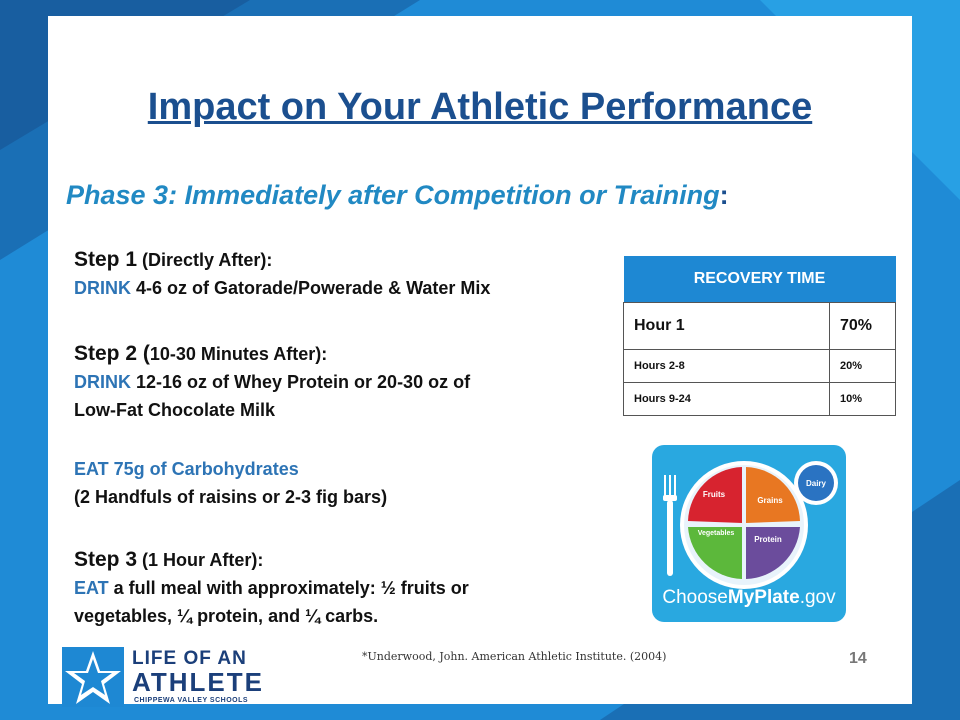 The height and width of the screenshot is (720, 960). What do you see at coordinates (175, 410) in the screenshot?
I see `step-2-text-line2: Low-Fat Chocolate Milk` at bounding box center [175, 410].